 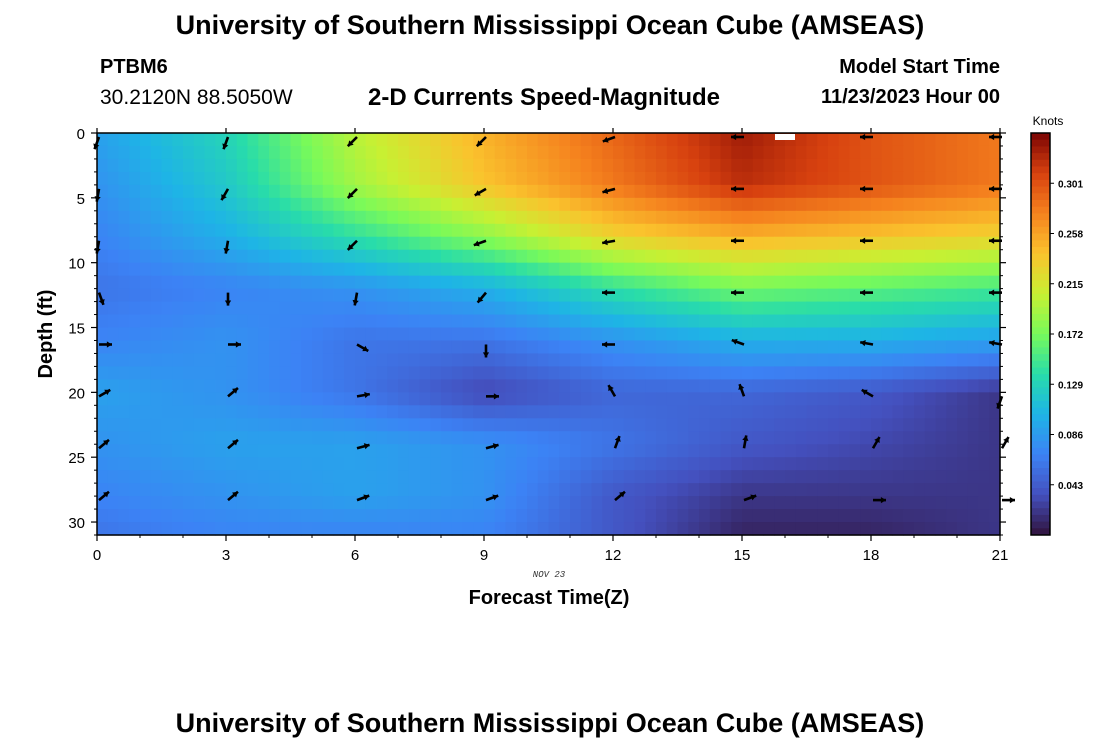 What do you see at coordinates (549, 598) in the screenshot?
I see `x-axis-label: Forecast Time(Z)` at bounding box center [549, 598].